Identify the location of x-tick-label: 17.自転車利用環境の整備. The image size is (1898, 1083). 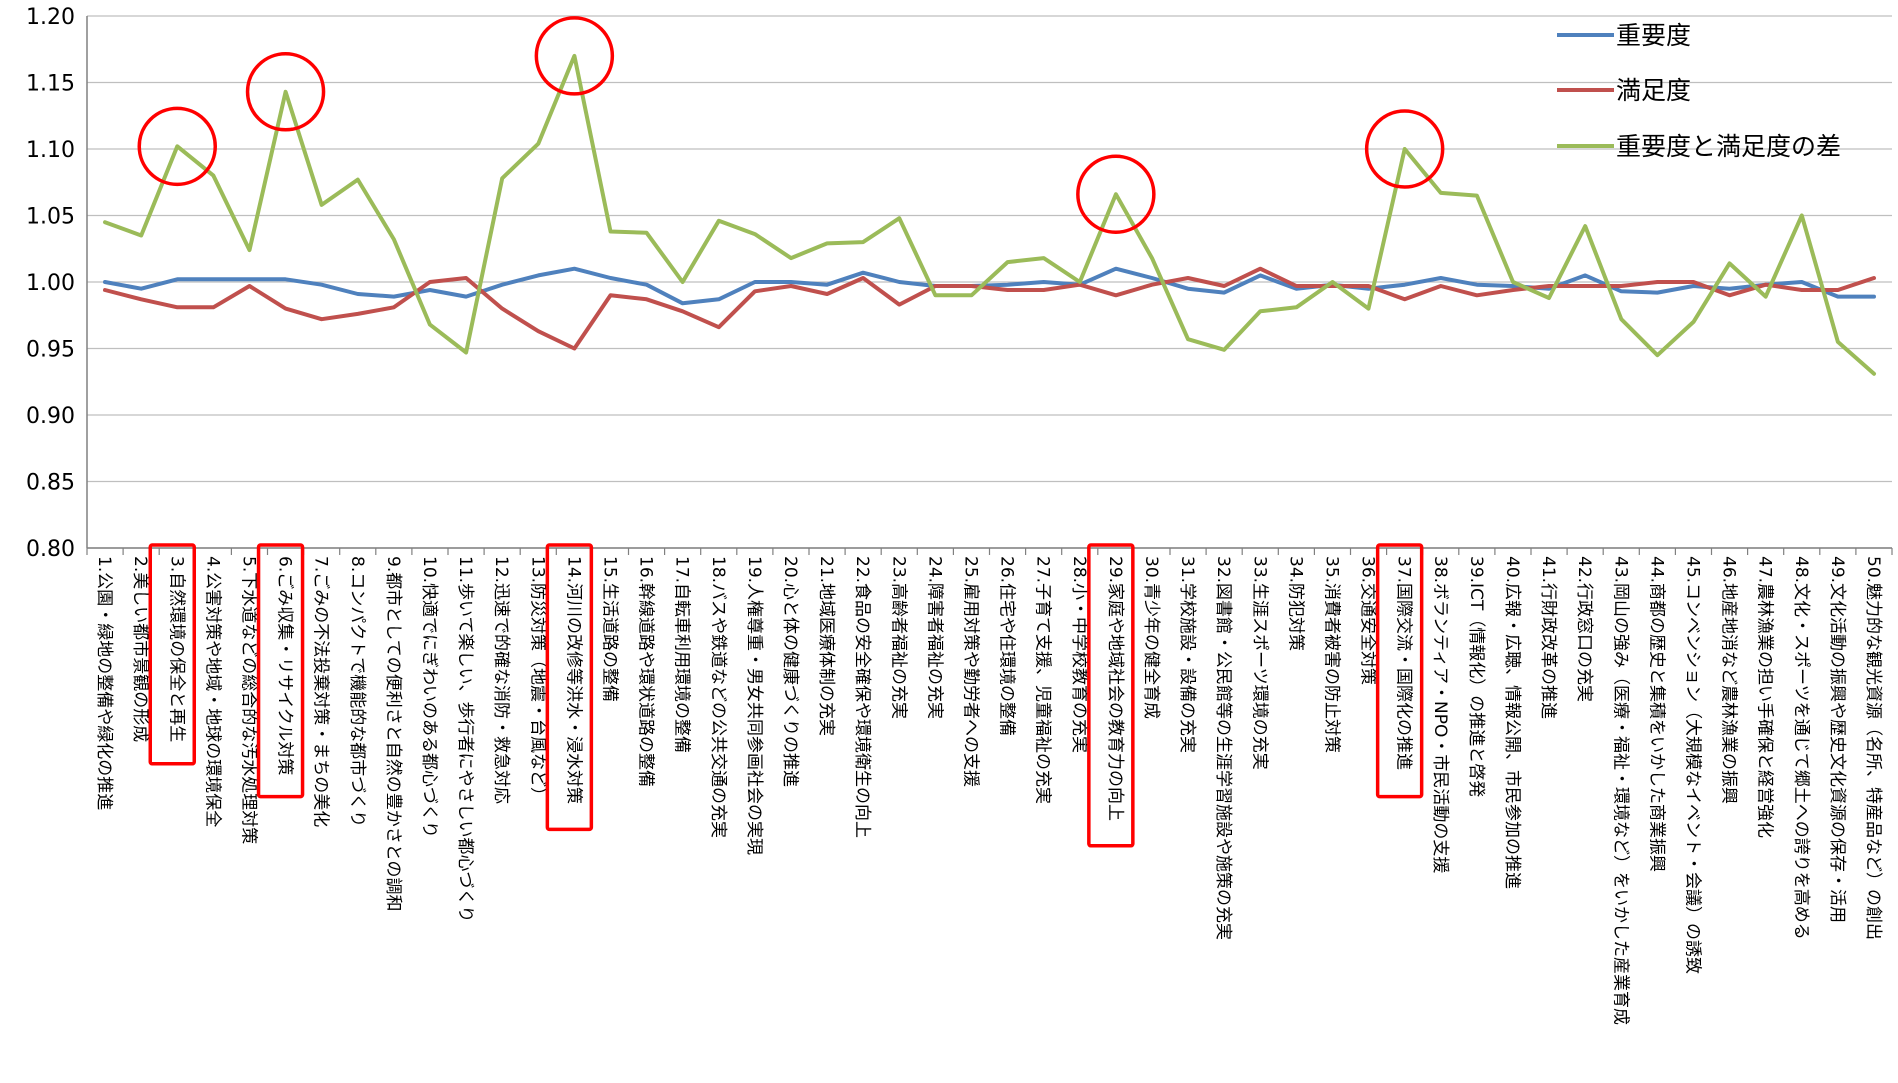
(682, 654).